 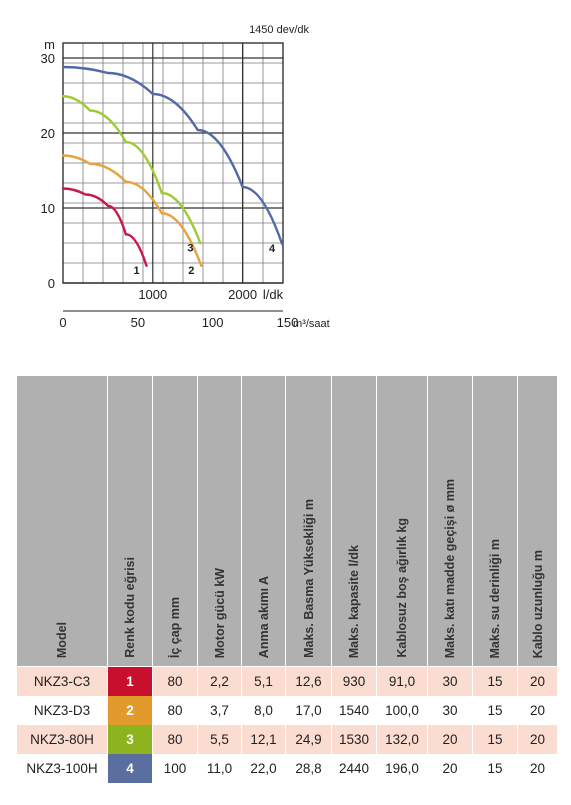 What do you see at coordinates (219, 681) in the screenshot?
I see `table-cell: 2,2` at bounding box center [219, 681].